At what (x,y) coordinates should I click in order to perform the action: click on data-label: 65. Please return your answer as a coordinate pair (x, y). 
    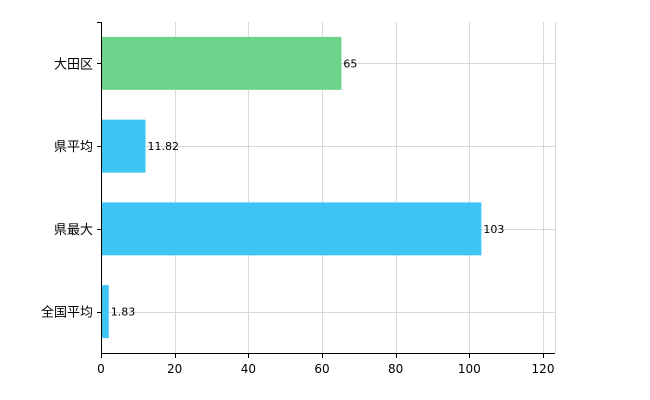
    Looking at the image, I should click on (350, 63).